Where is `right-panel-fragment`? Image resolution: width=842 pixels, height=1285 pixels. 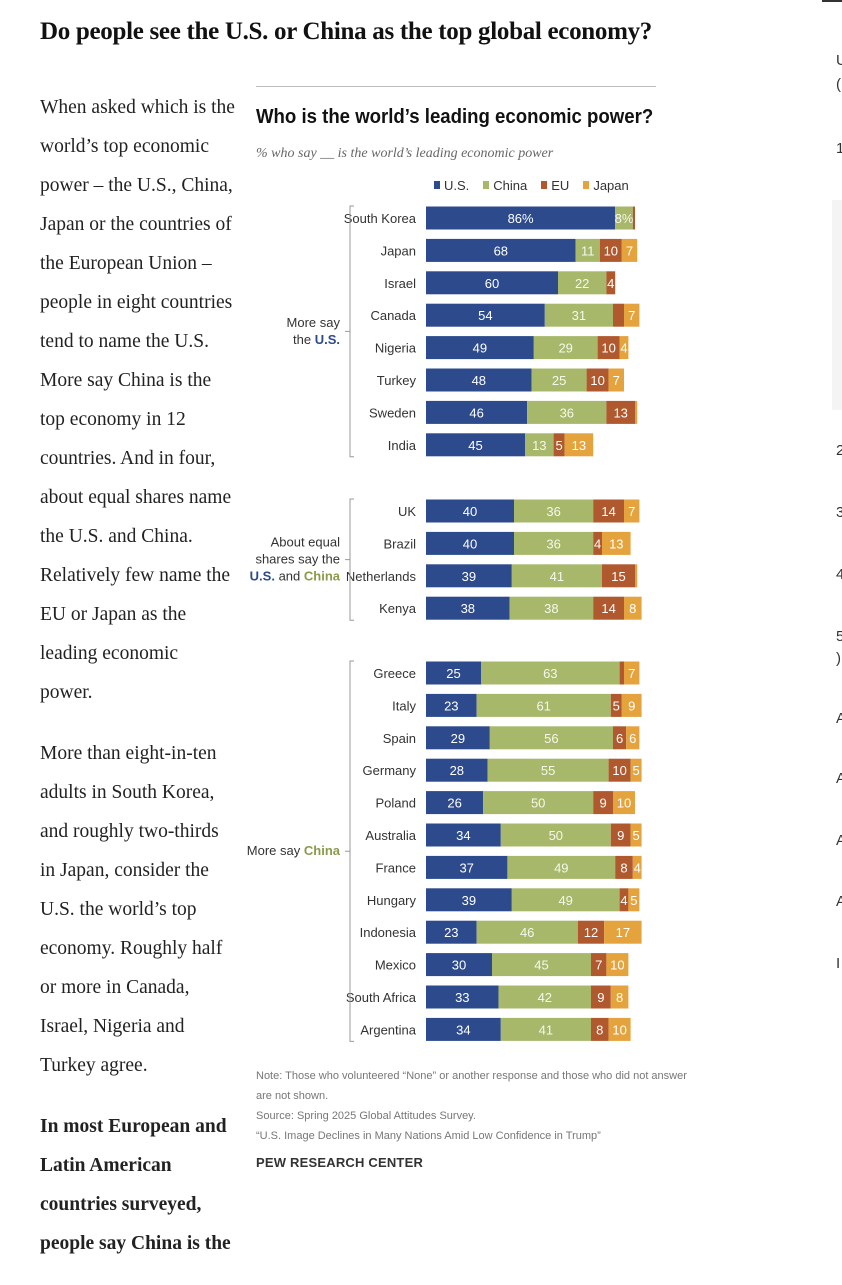
right-panel-fragment is located at coordinates (837, 305).